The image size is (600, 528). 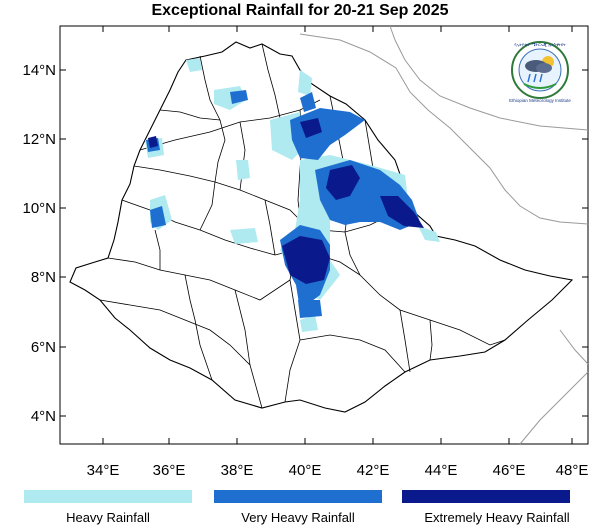 What do you see at coordinates (373, 470) in the screenshot?
I see `lon-tick-label: 42°E` at bounding box center [373, 470].